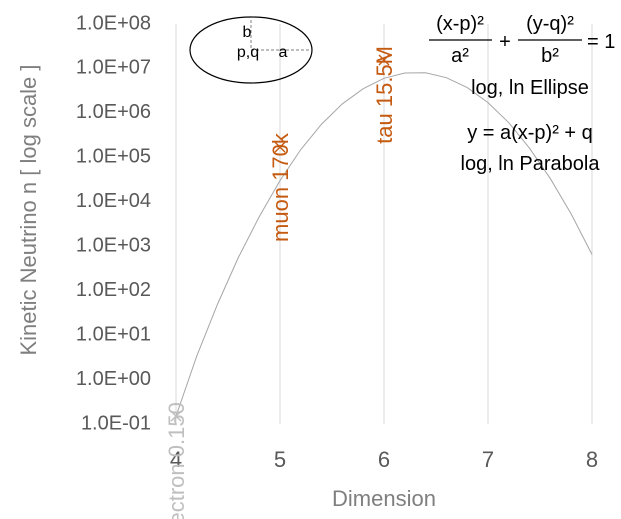  What do you see at coordinates (113, 68) in the screenshot?
I see `y-tick-label: 1.0E+07` at bounding box center [113, 68].